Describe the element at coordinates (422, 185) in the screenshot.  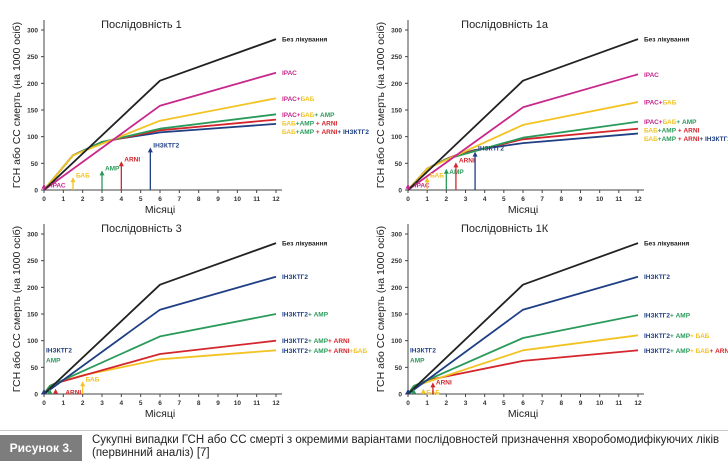
I see `marker-label: ІРАС` at that location.